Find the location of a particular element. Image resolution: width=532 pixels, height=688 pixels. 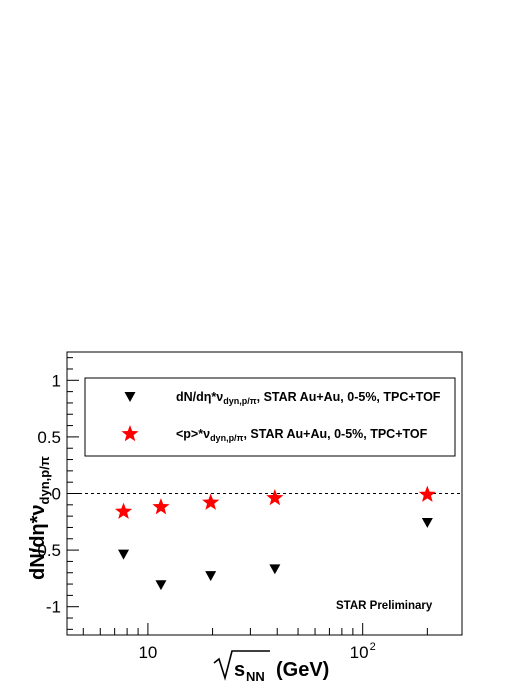

y-axis-title: dN/dη*νdyn,p/π is located at coordinates (39, 518).